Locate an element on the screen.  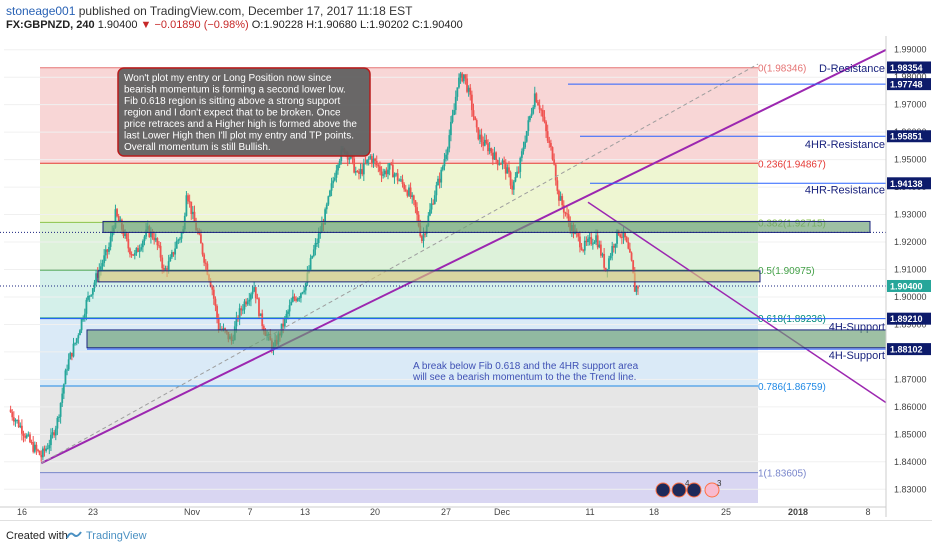
level-label: D-Resistance is located at coordinates (852, 69).